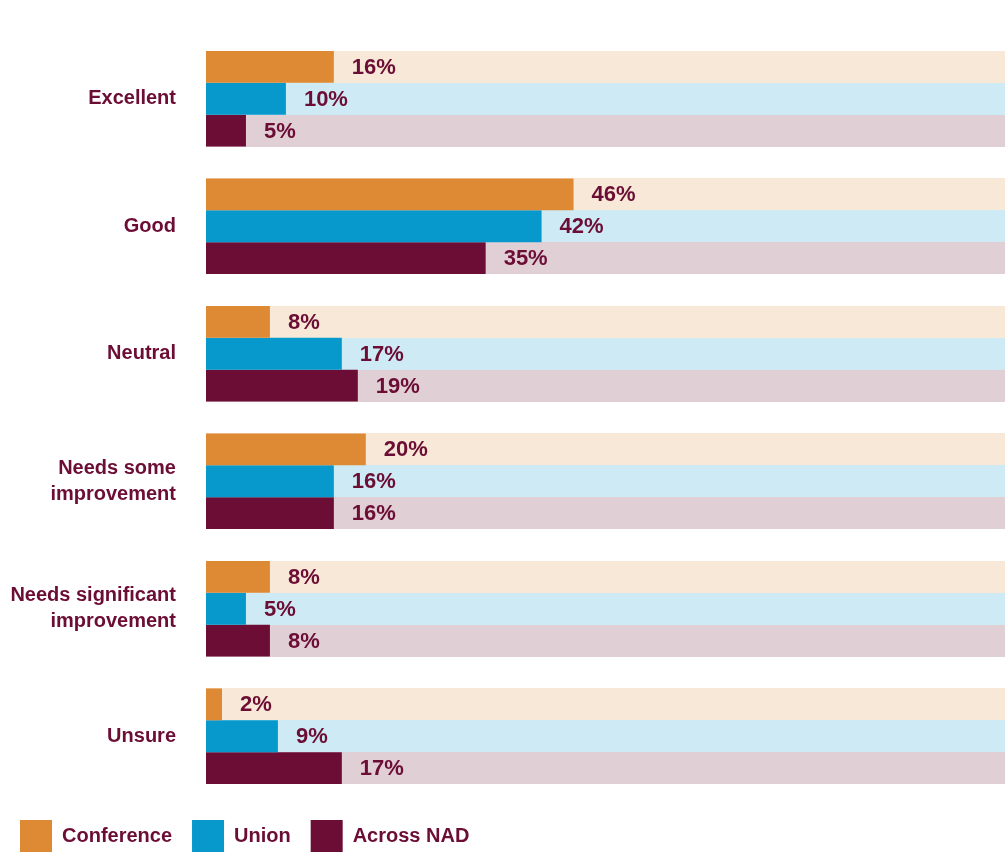 The height and width of the screenshot is (862, 1005). I want to click on y-tick-label: Neutral, so click(141, 352).